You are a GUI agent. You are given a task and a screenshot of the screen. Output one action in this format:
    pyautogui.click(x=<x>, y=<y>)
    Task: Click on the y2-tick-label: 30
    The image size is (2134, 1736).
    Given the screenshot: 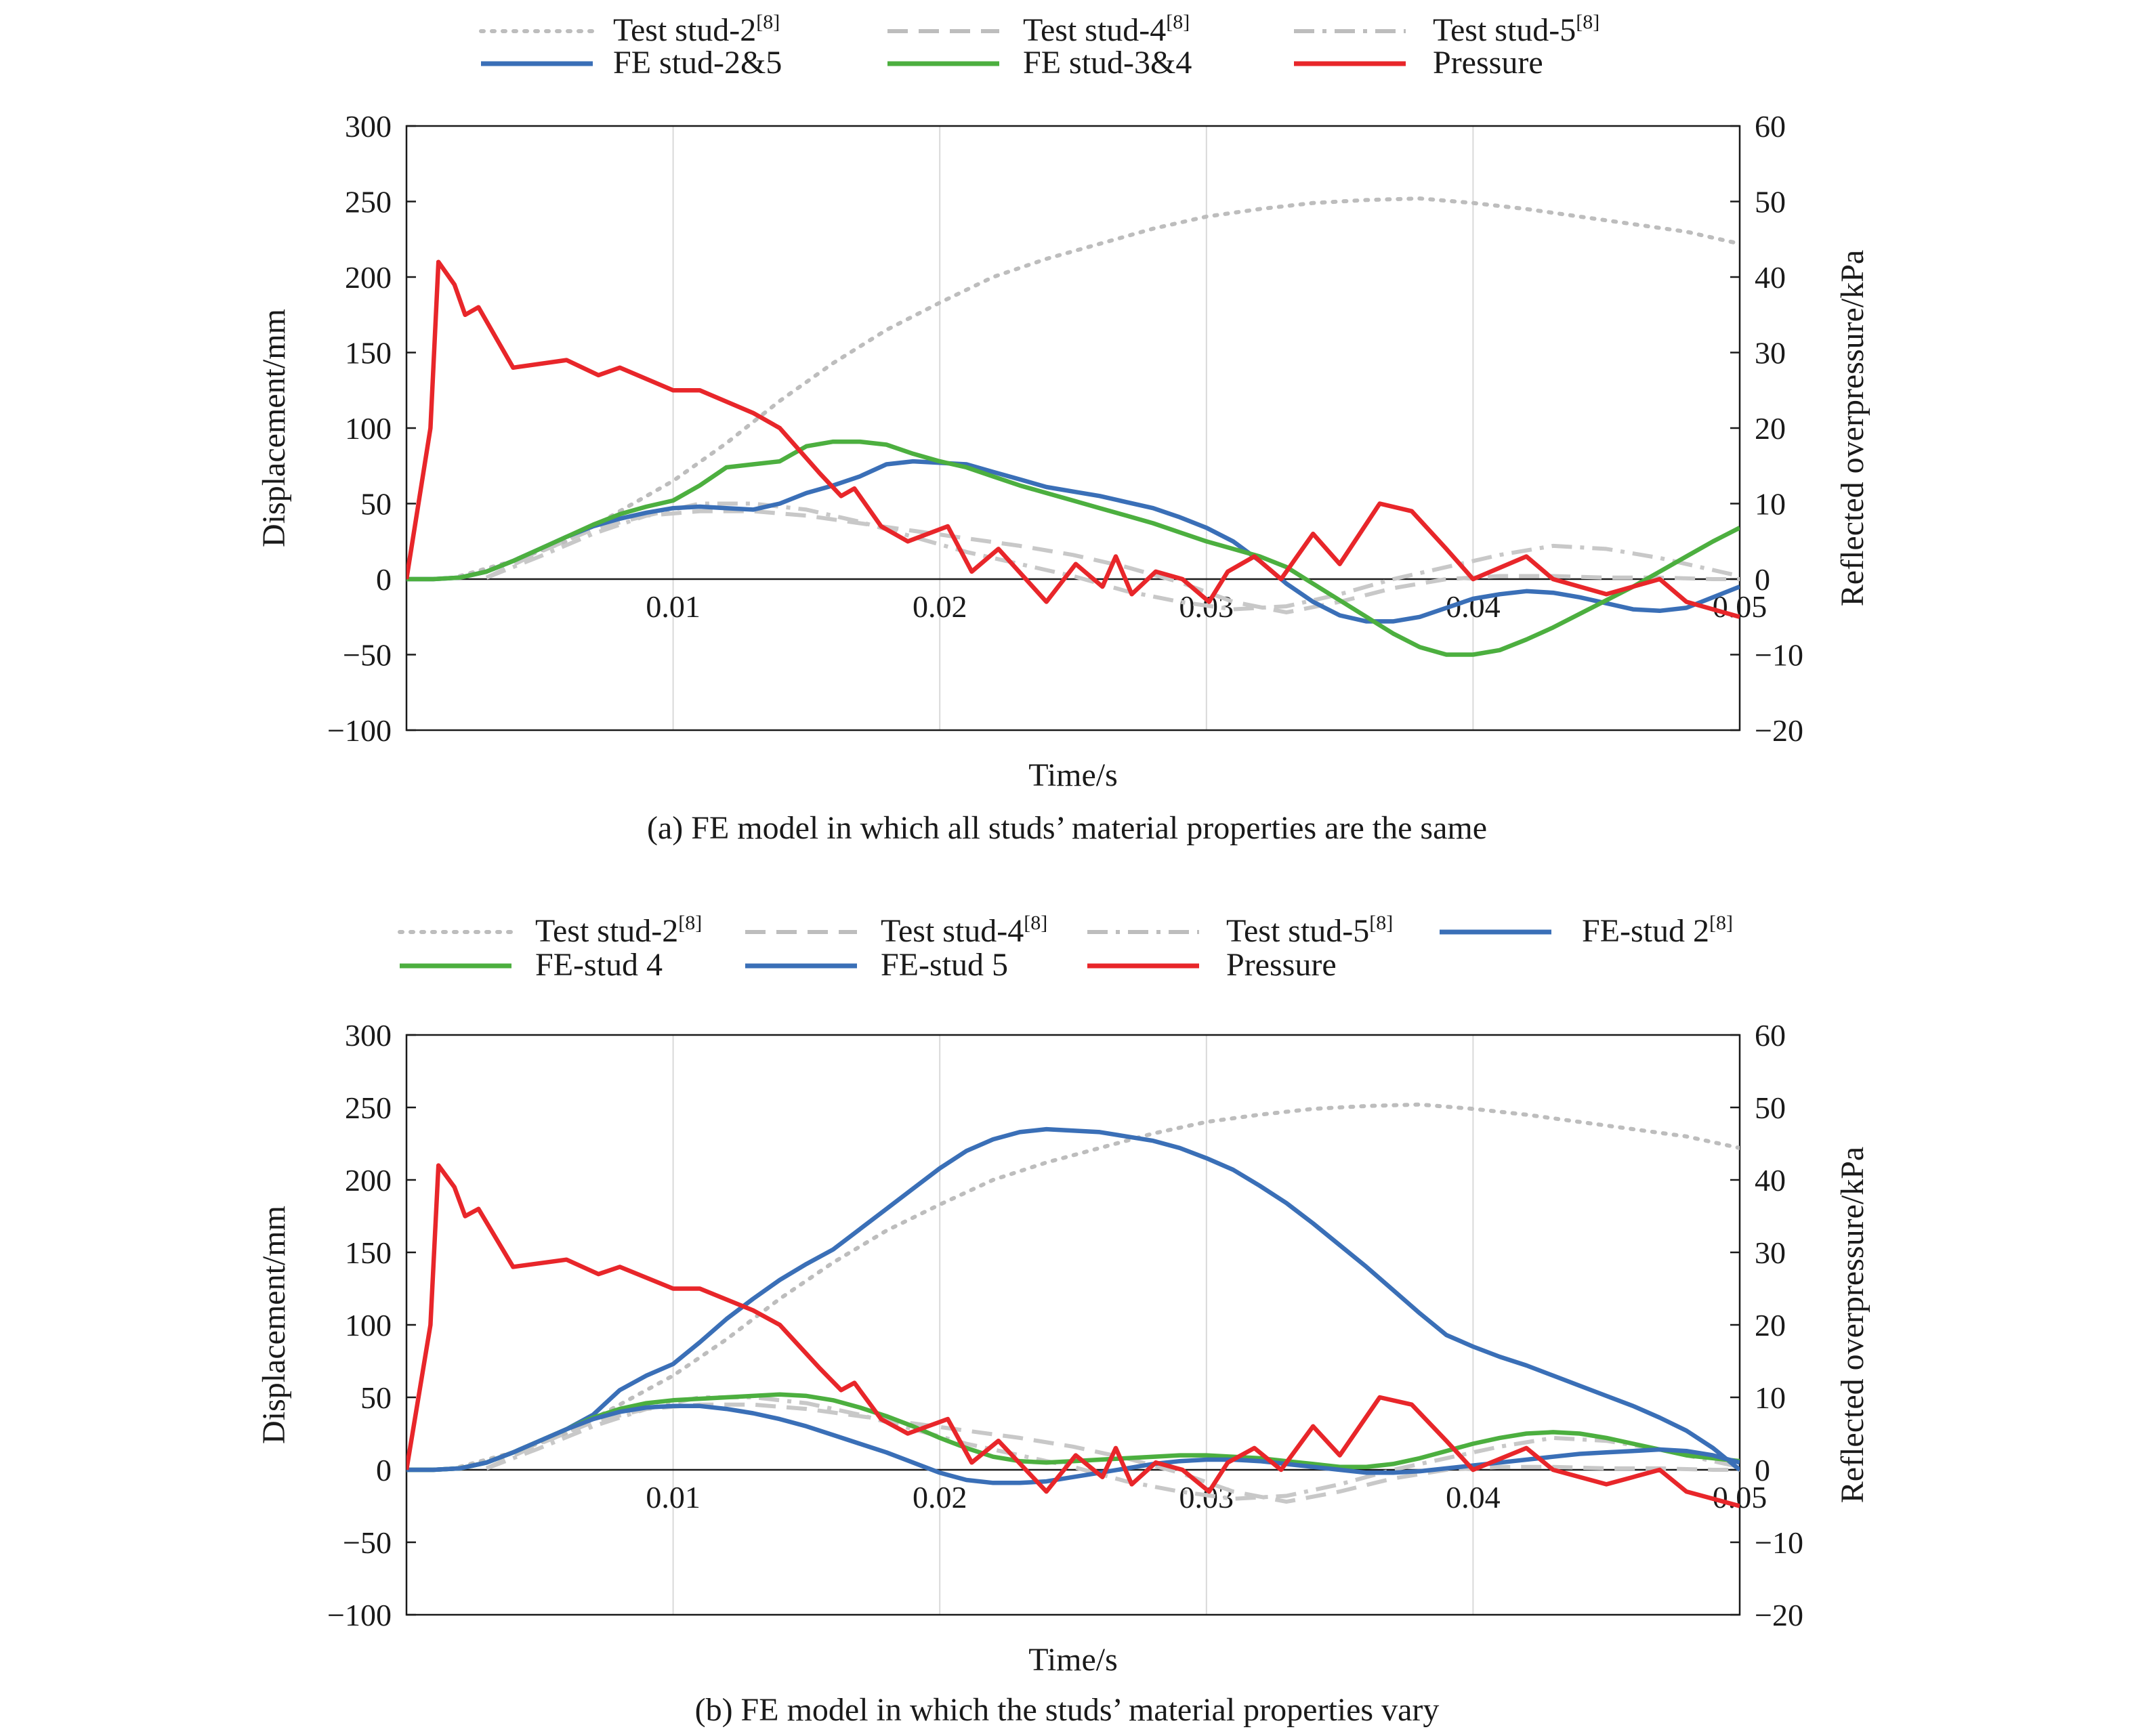 What is the action you would take?
    pyautogui.click(x=1771, y=353)
    